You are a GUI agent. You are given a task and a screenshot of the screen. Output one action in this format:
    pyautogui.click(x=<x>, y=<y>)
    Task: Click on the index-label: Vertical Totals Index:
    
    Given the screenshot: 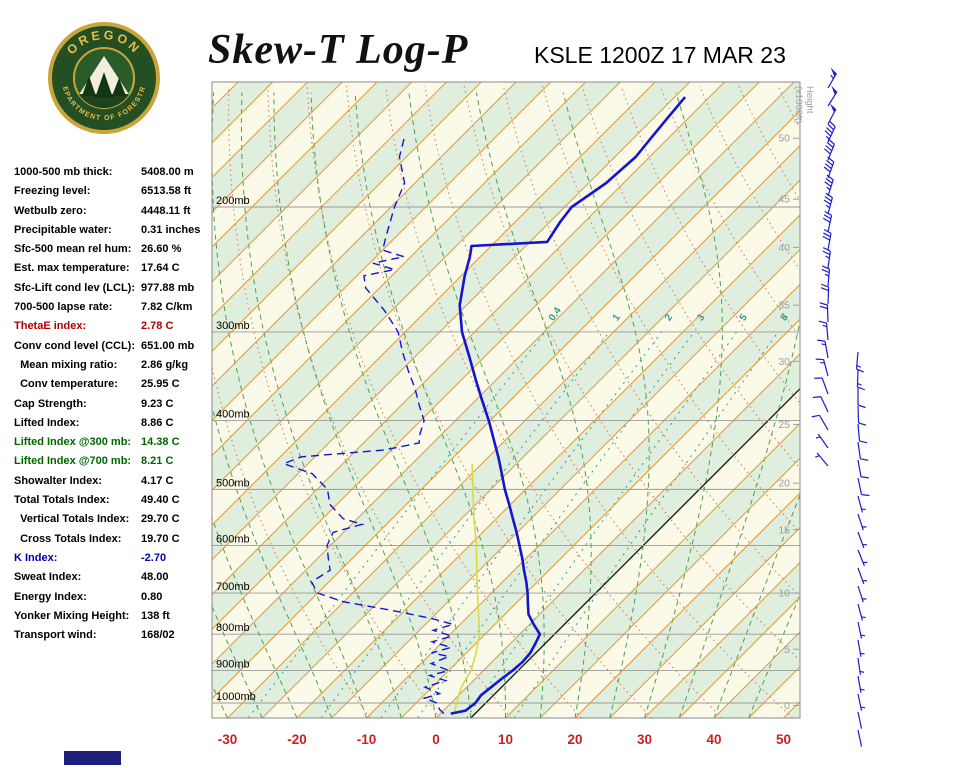 What is the action you would take?
    pyautogui.click(x=72, y=519)
    